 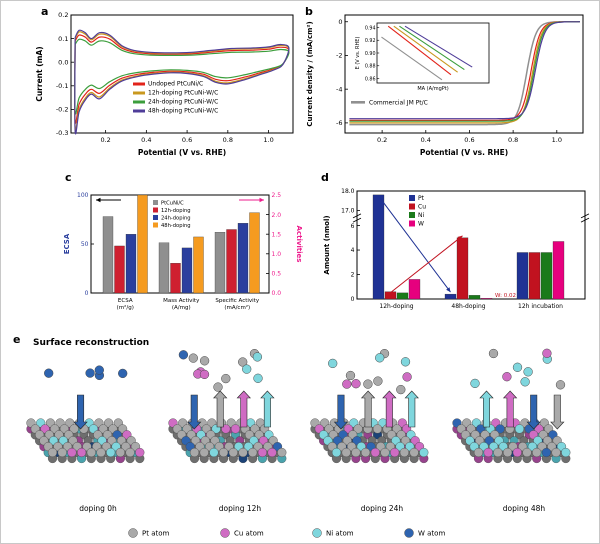 I want to click on group-label: 12h-doping, so click(x=396, y=306).